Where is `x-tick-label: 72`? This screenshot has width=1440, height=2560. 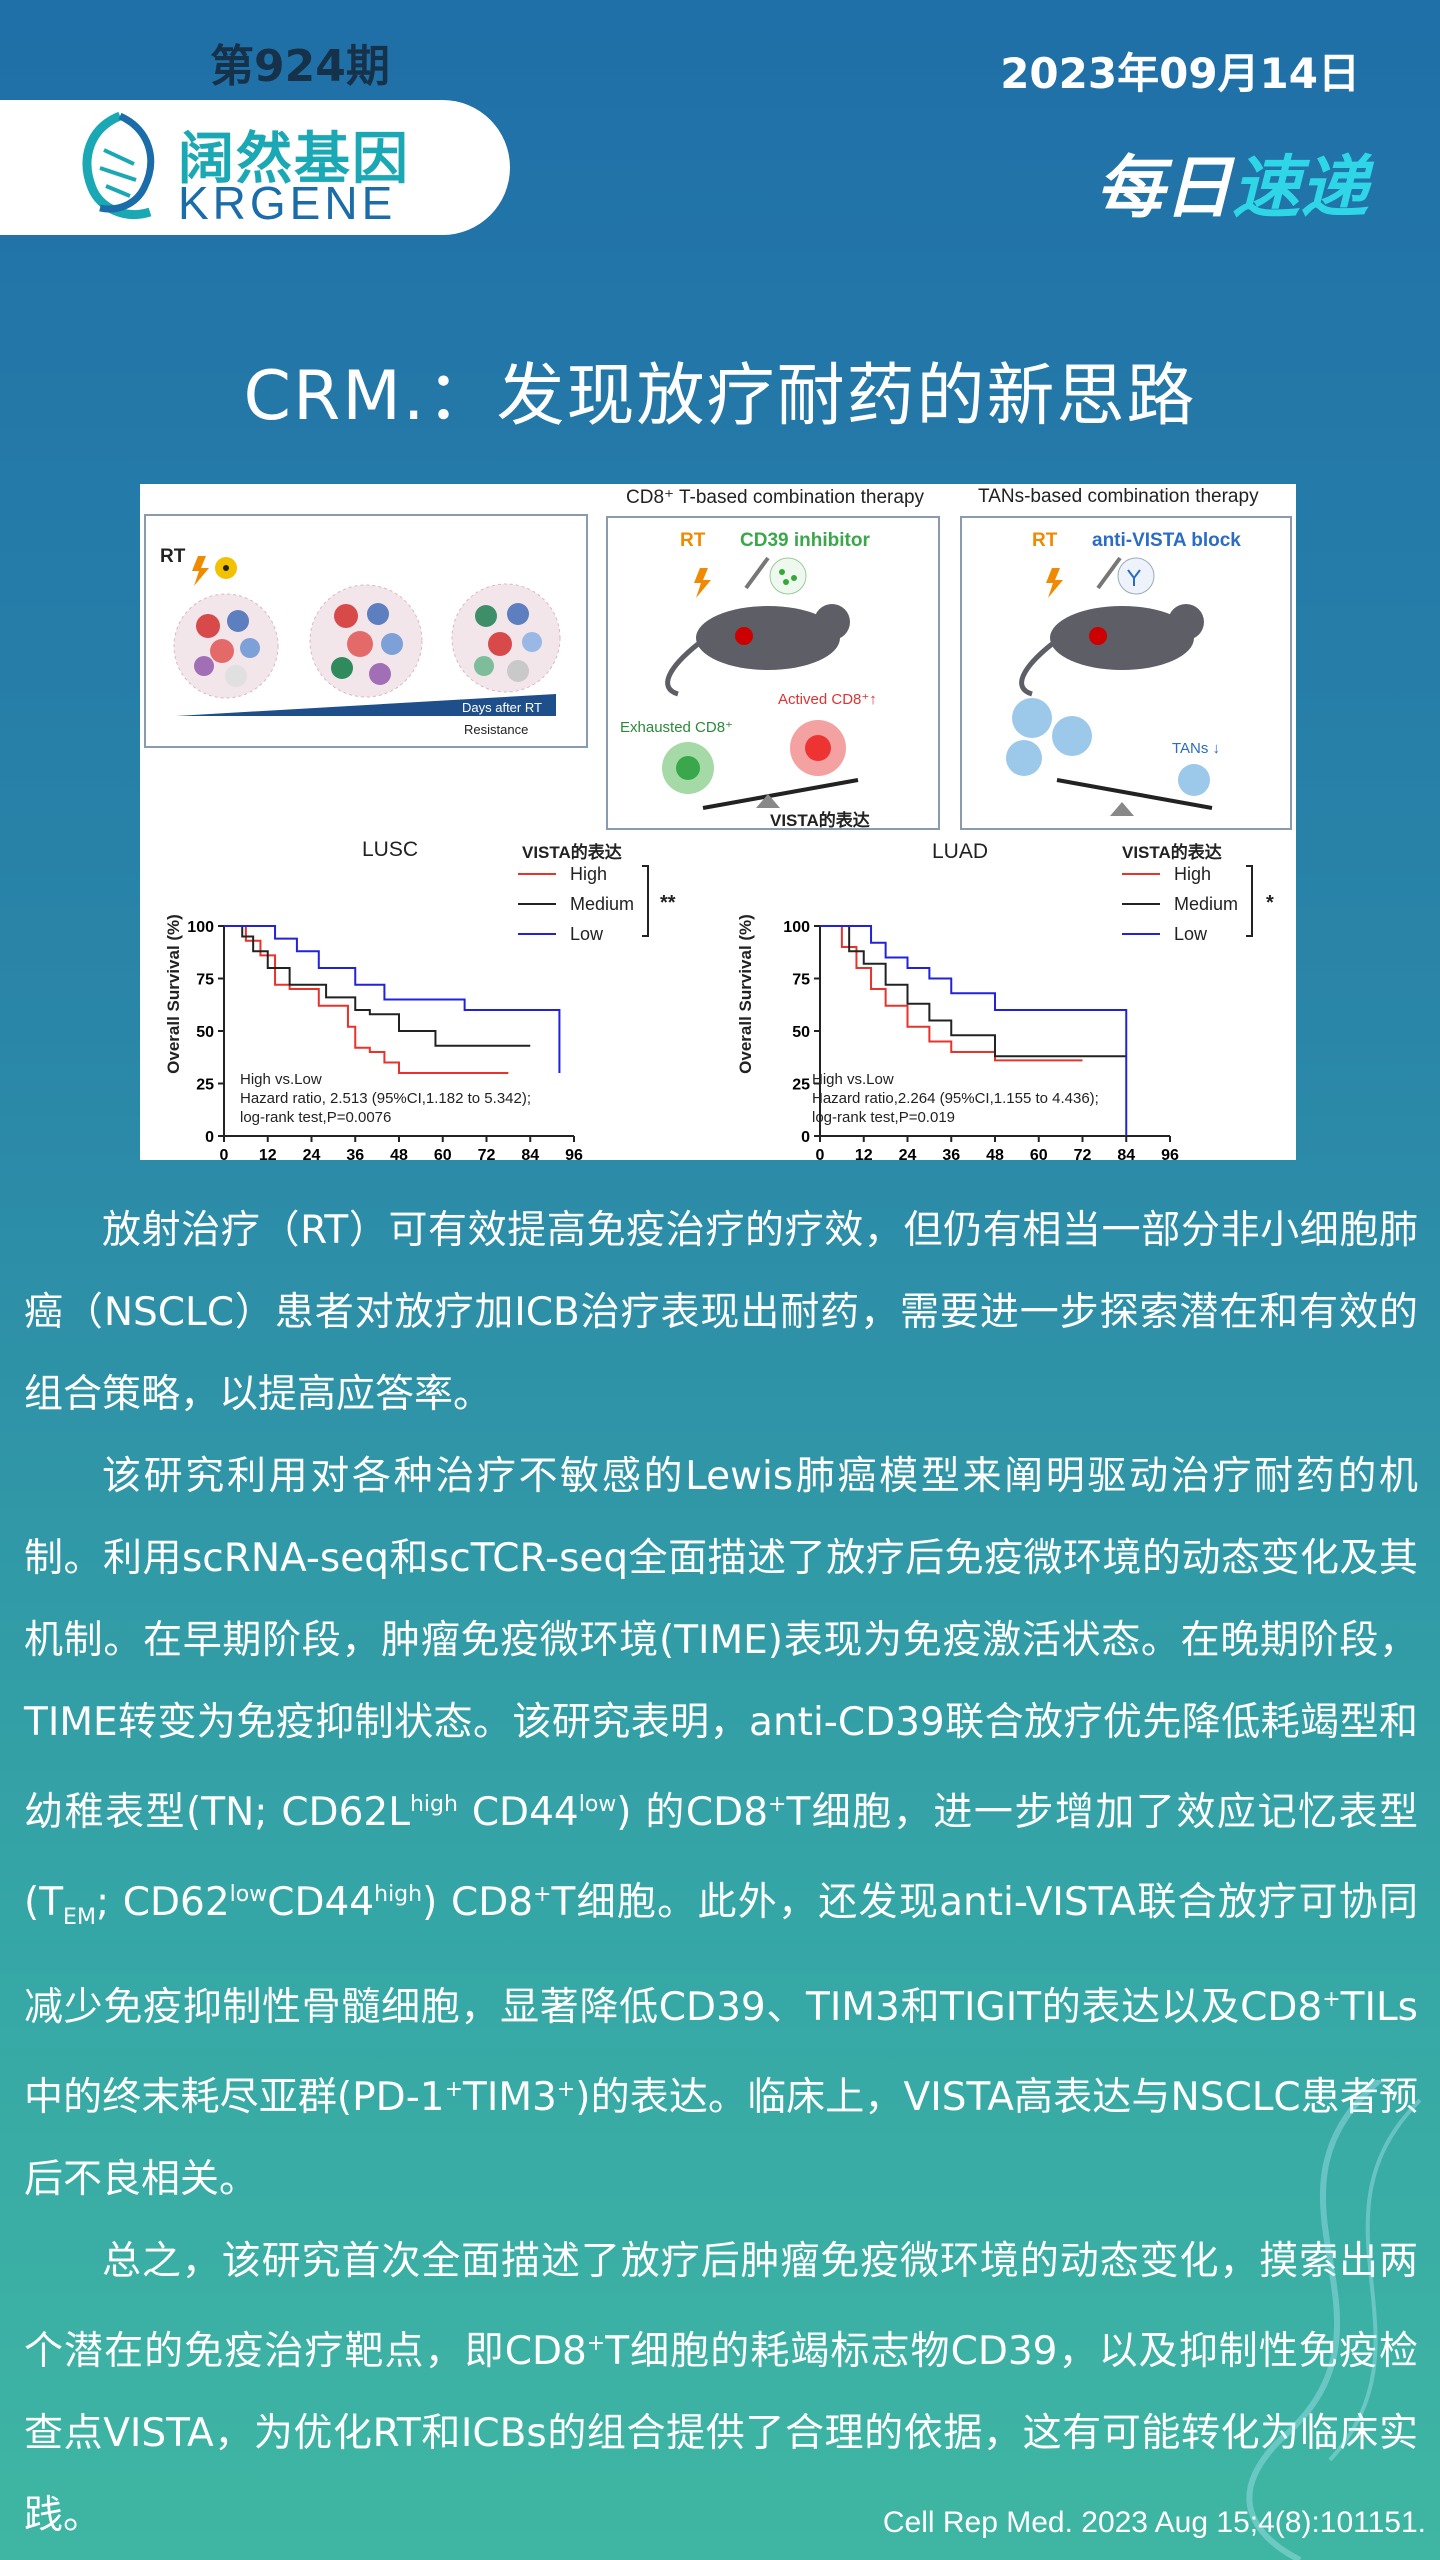
x-tick-label: 72 is located at coordinates (487, 1153).